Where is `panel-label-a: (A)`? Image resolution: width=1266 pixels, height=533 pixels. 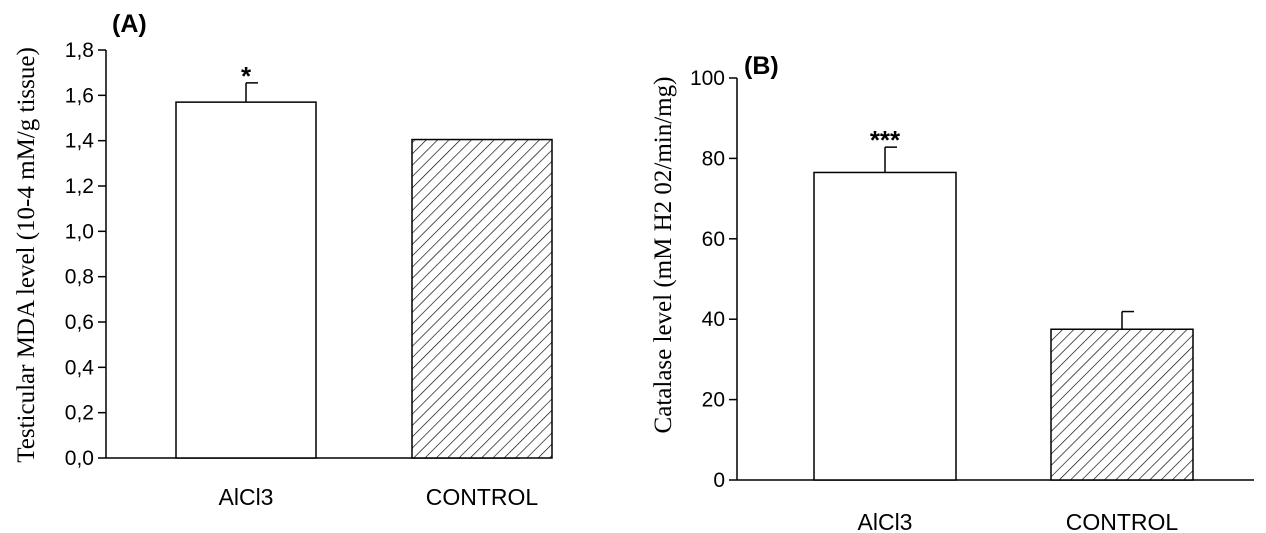
panel-label-a: (A) is located at coordinates (129, 24).